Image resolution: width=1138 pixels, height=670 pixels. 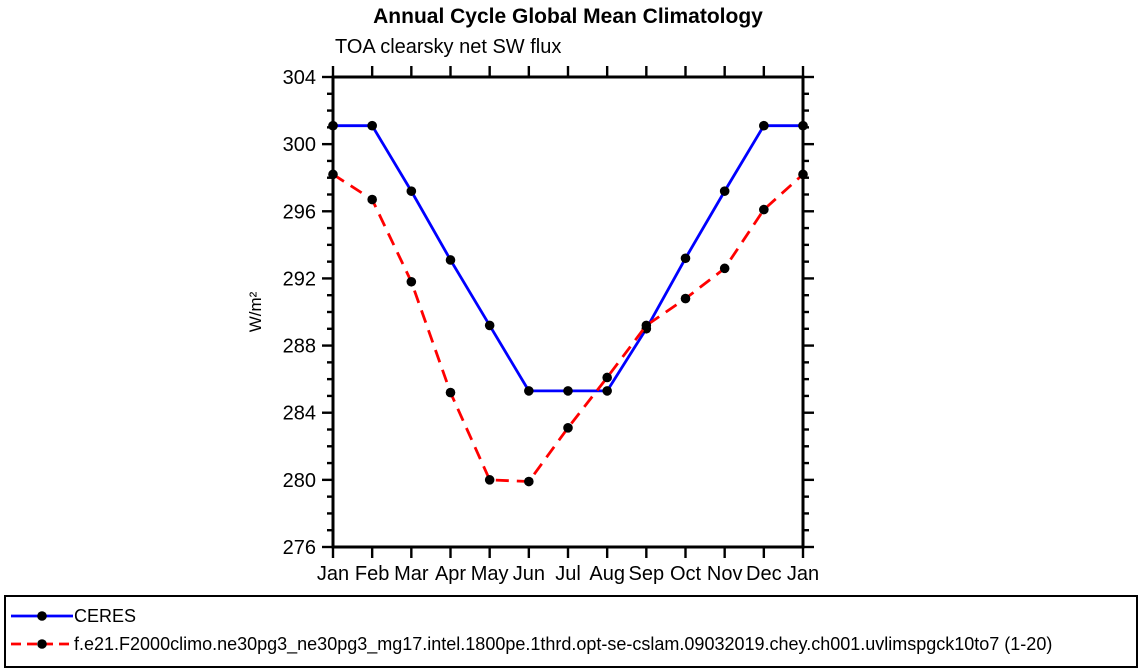 I want to click on svg-text: 304, so click(x=299, y=78).